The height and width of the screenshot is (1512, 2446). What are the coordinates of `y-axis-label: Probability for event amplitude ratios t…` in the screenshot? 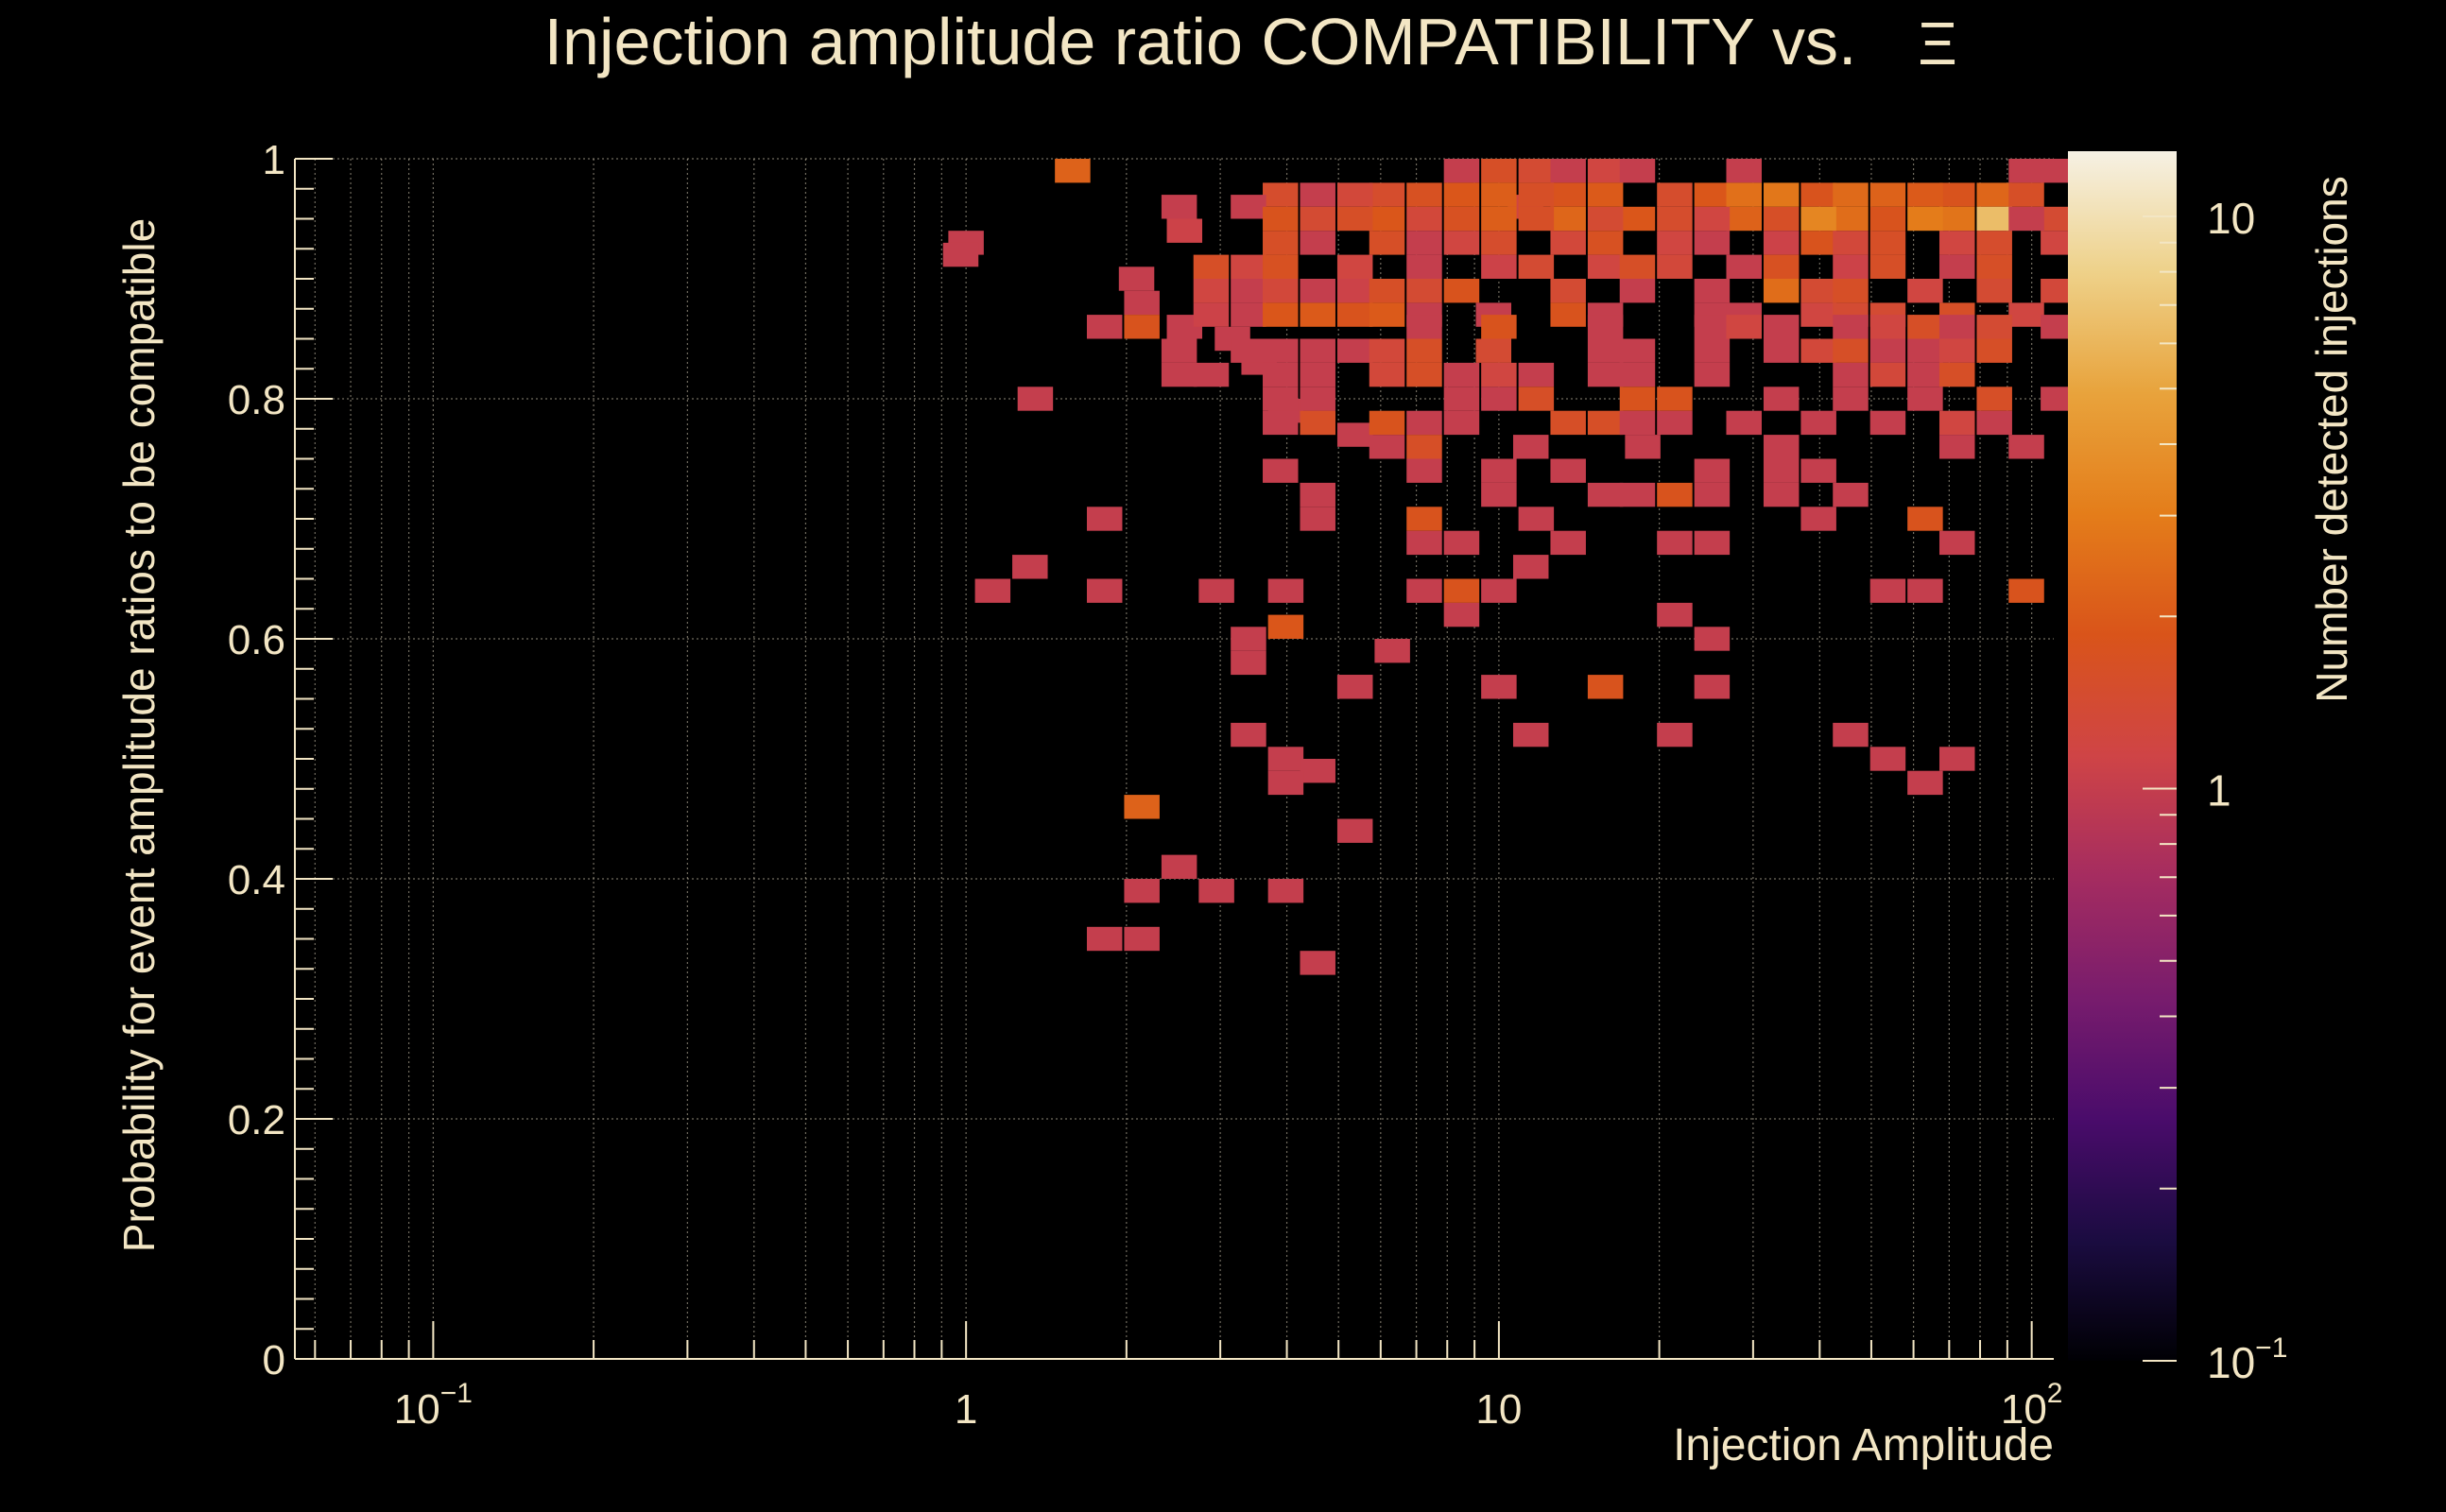 It's located at (139, 735).